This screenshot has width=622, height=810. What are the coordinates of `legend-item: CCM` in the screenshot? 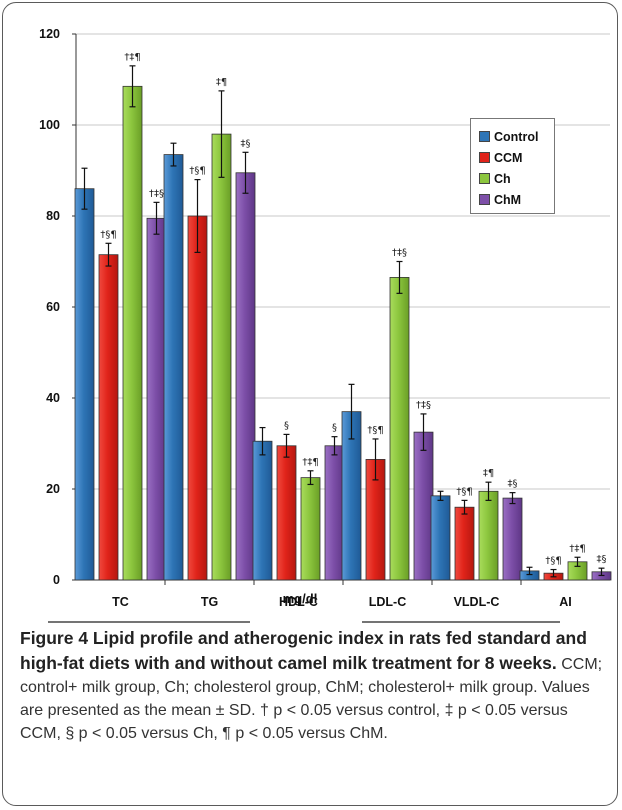 It's located at (516, 157).